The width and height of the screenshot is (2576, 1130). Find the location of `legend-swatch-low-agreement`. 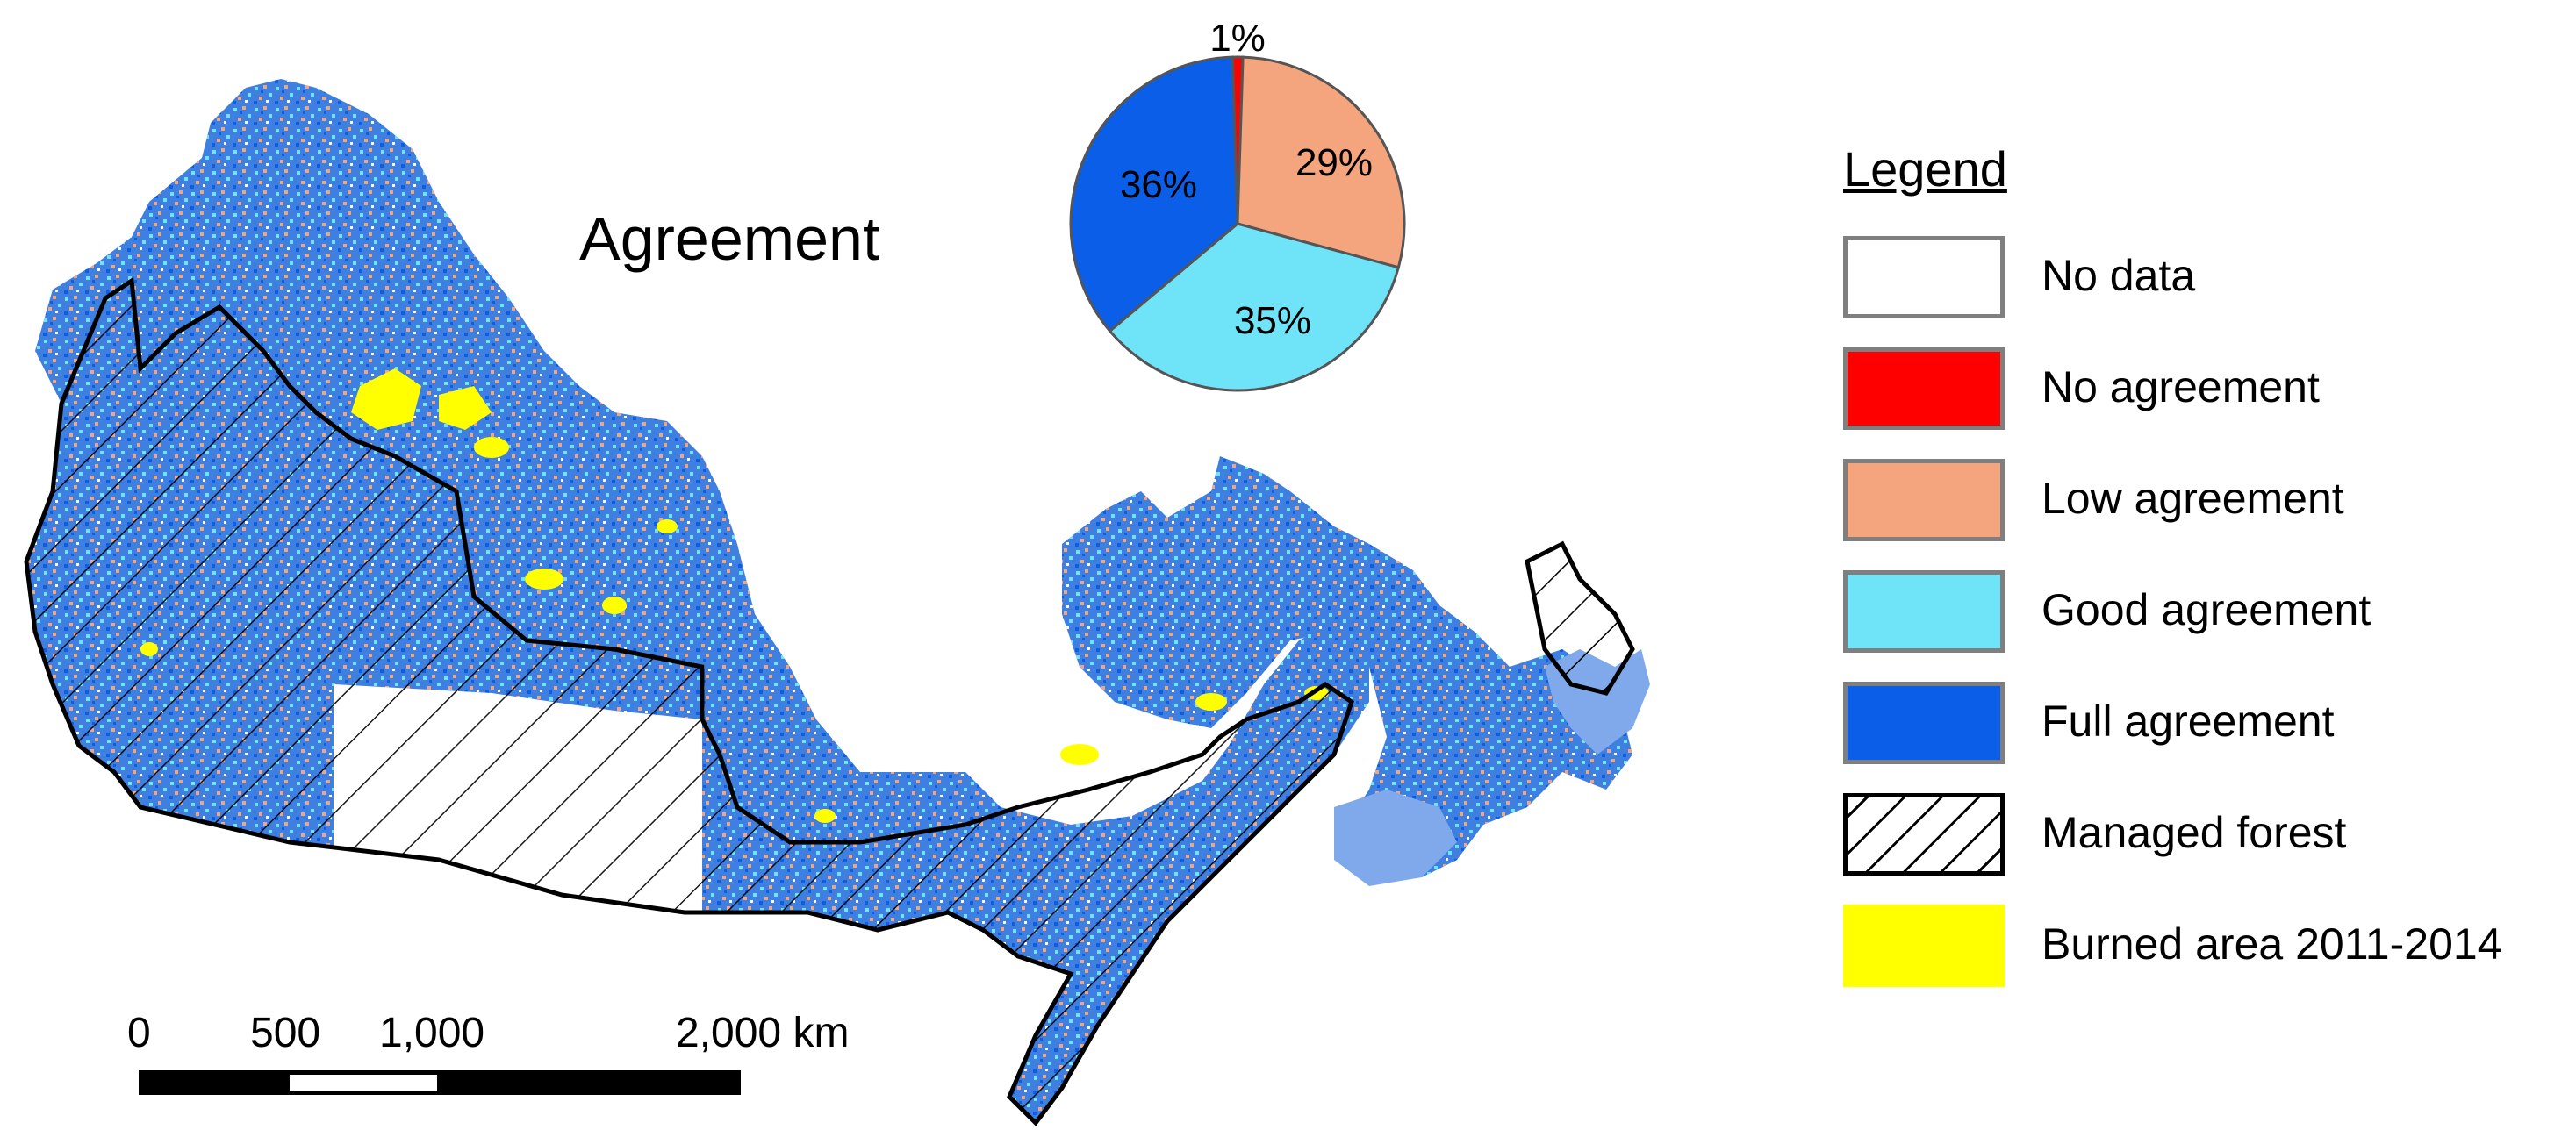

legend-swatch-low-agreement is located at coordinates (1924, 500).